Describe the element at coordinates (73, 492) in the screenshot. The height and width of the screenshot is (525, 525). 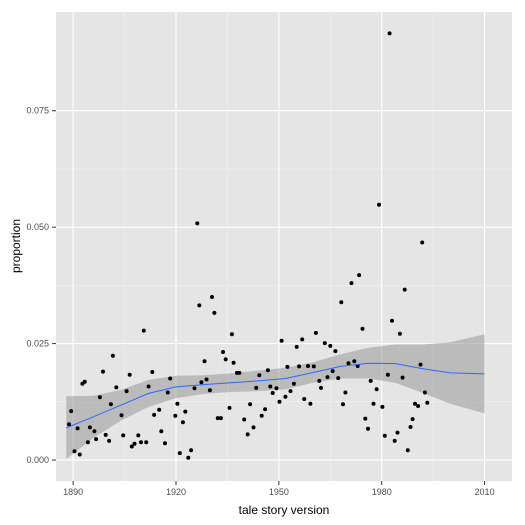
I see `x-tick-label: 1890` at that location.